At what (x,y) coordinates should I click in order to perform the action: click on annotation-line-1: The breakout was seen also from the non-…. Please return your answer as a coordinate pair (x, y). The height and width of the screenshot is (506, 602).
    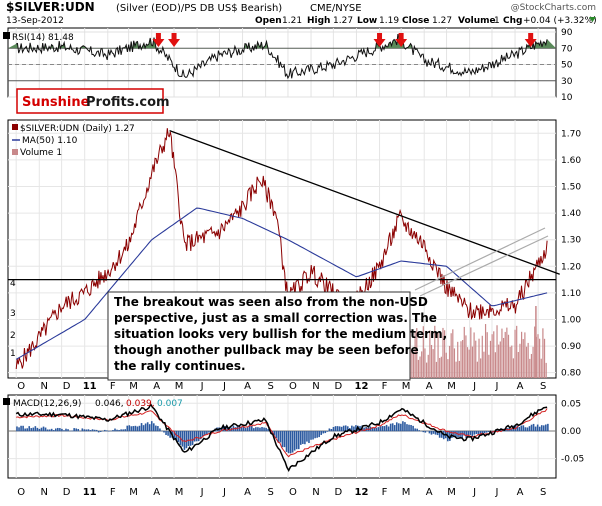
    Looking at the image, I should click on (271, 302).